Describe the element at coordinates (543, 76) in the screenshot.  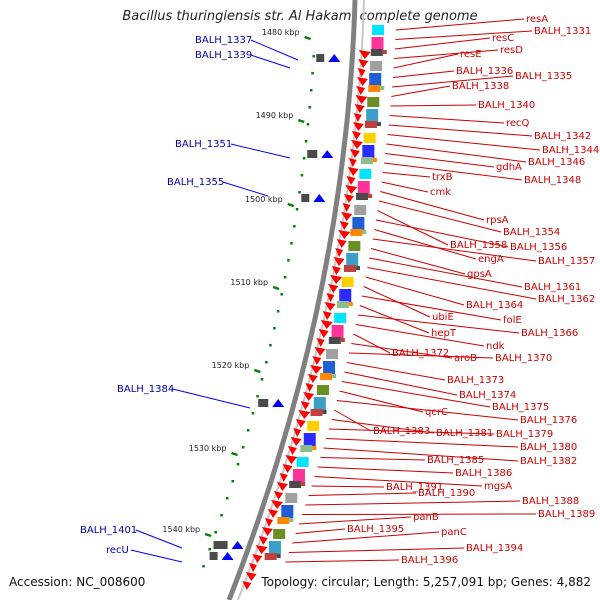
I see `gene-label-right: BALH_1335` at that location.